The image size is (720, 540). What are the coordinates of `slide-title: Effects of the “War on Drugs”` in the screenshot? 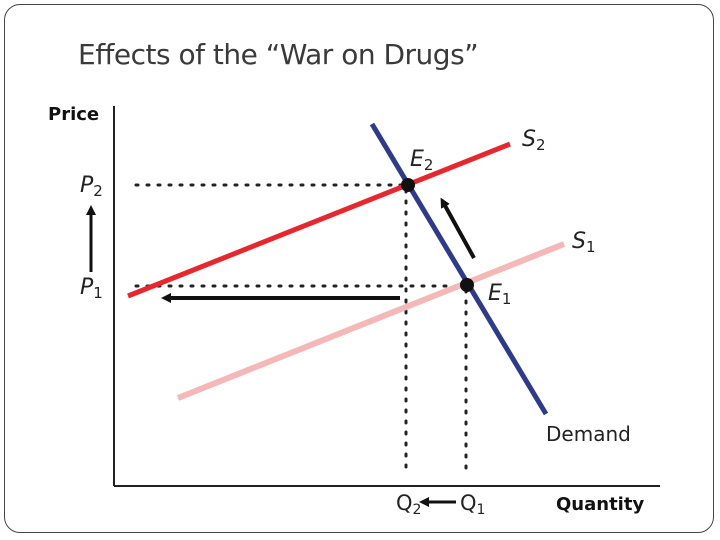 It's located at (278, 54).